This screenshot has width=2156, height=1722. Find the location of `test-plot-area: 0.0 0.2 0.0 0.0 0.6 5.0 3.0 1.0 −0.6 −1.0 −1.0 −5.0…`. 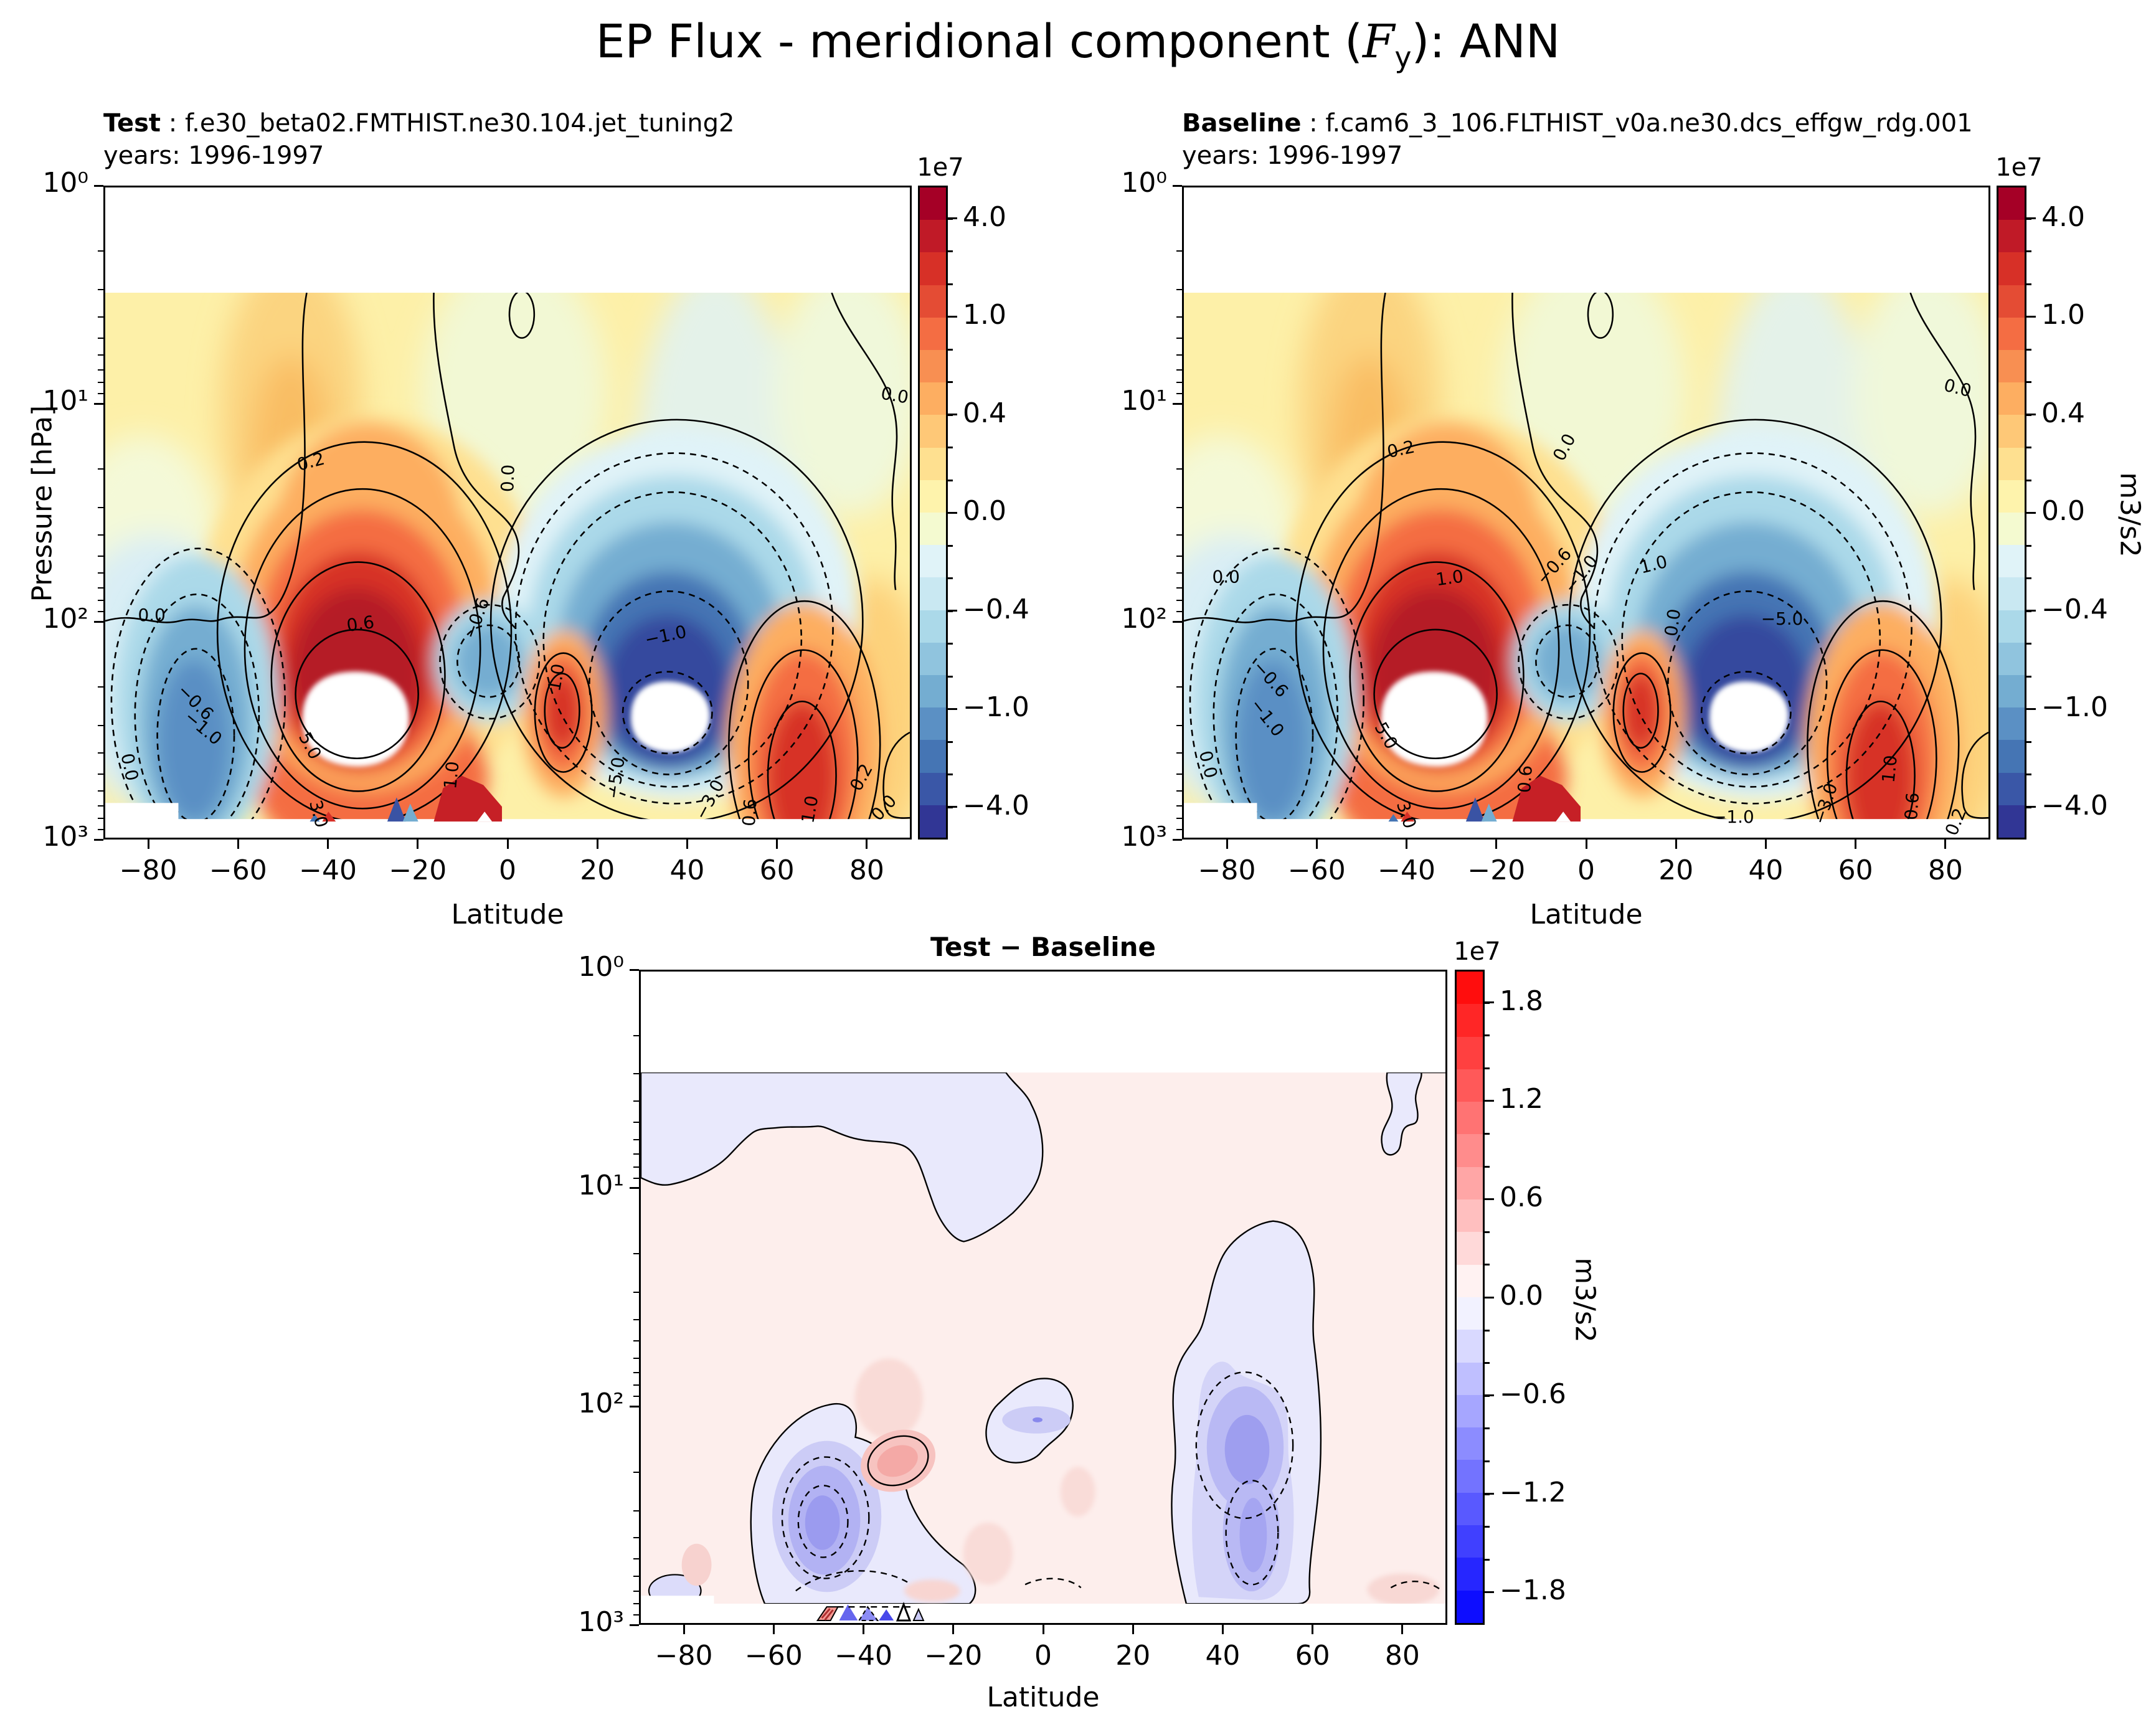

test-plot-area: 0.0 0.2 0.0 0.0 0.6 5.0 3.0 1.0 −0.6 −1.0 −1.0 −5.0… is located at coordinates (507, 513).